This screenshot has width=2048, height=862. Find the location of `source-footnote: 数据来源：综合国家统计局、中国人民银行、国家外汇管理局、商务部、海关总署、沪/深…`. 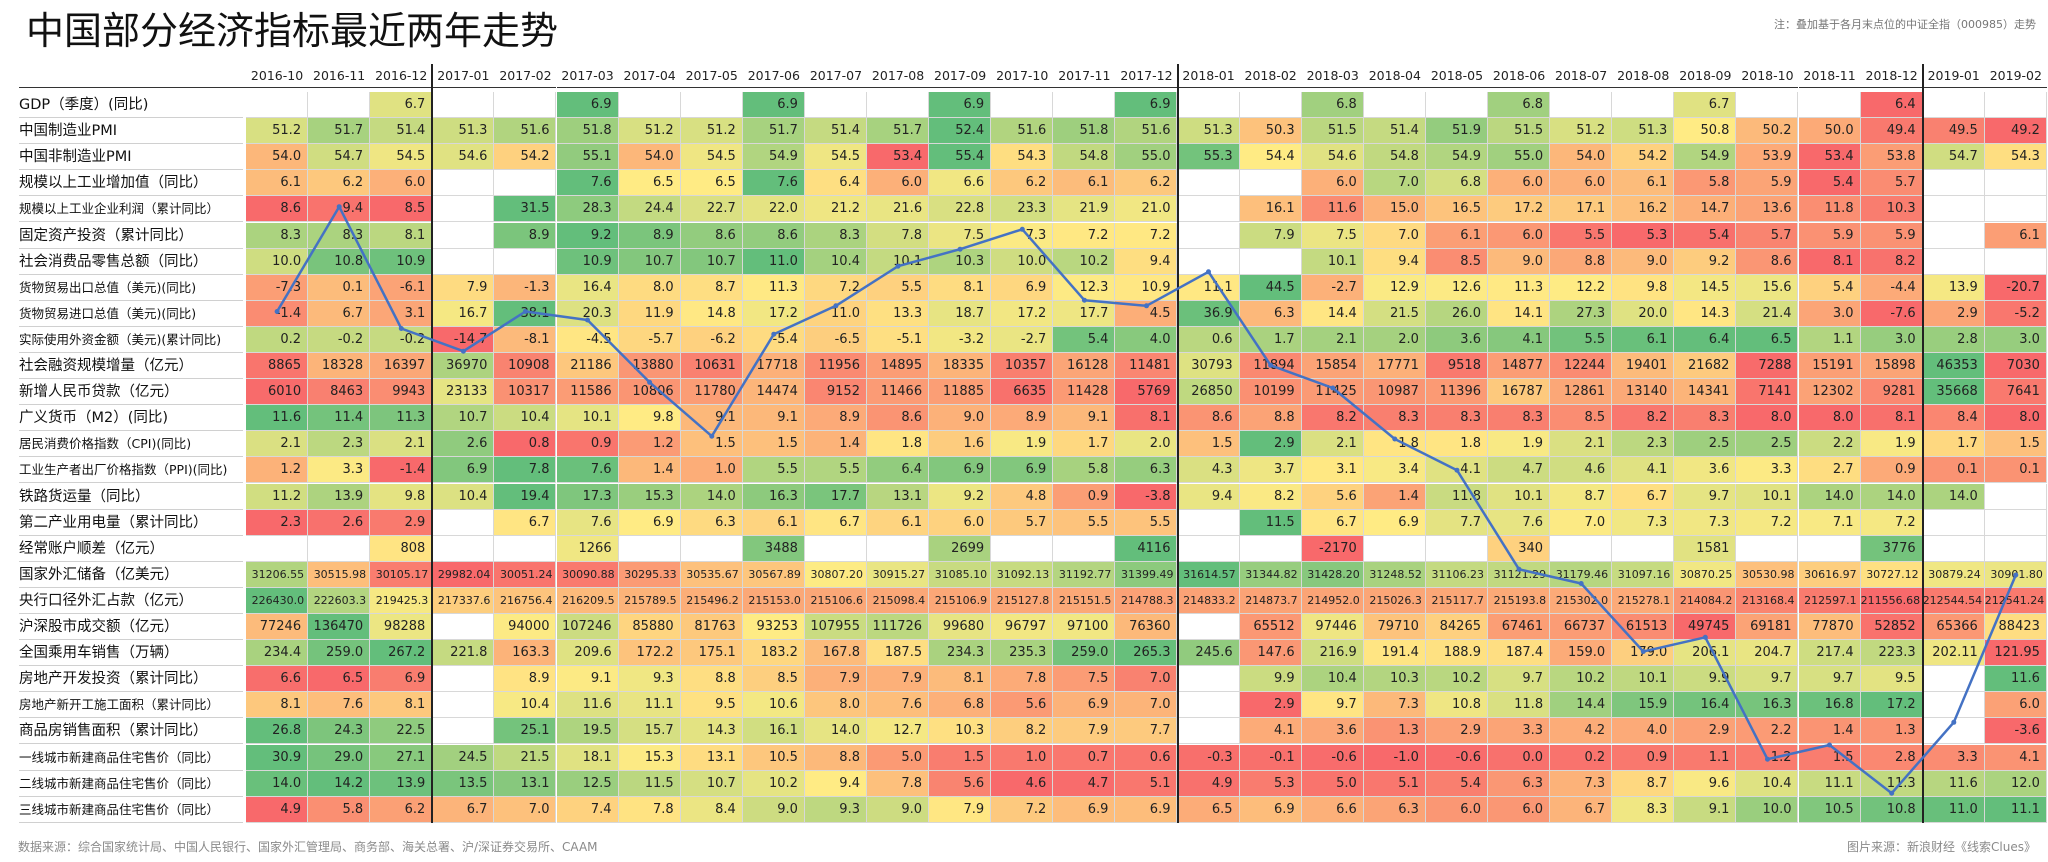

source-footnote: 数据来源：综合国家统计局、中国人民银行、国家外汇管理局、商务部、海关总署、沪/深… is located at coordinates (308, 847).